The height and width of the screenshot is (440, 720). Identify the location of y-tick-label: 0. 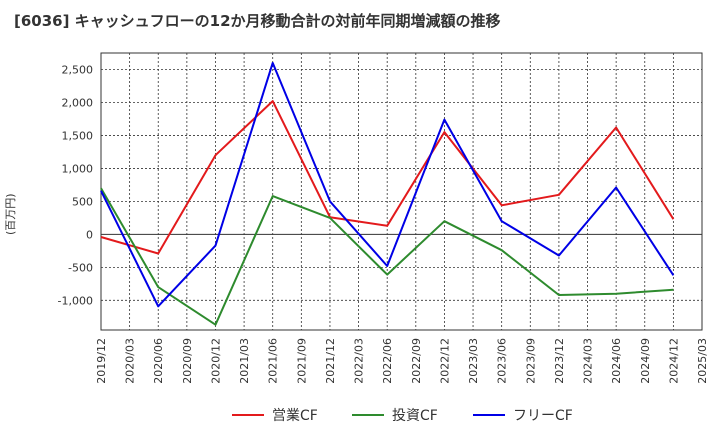
(89, 234).